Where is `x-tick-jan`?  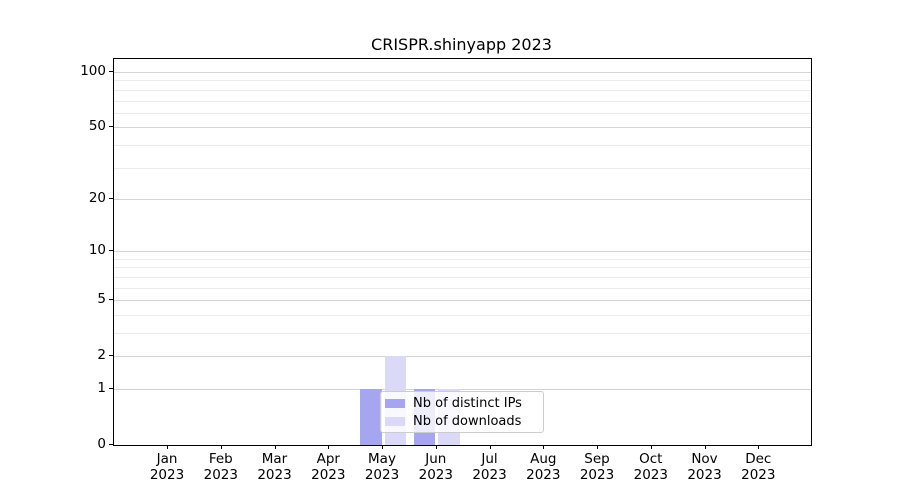
x-tick-jan is located at coordinates (168, 447).